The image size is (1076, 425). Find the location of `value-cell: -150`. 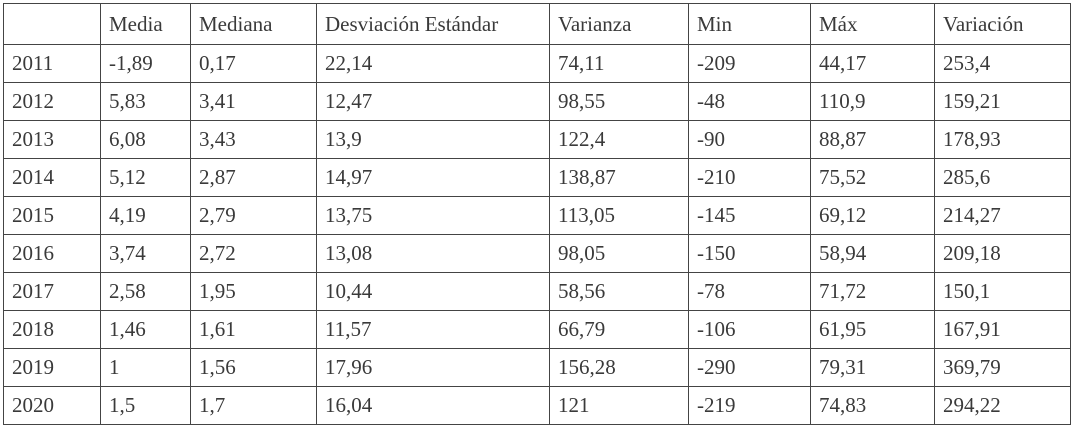

value-cell: -150 is located at coordinates (749, 253).